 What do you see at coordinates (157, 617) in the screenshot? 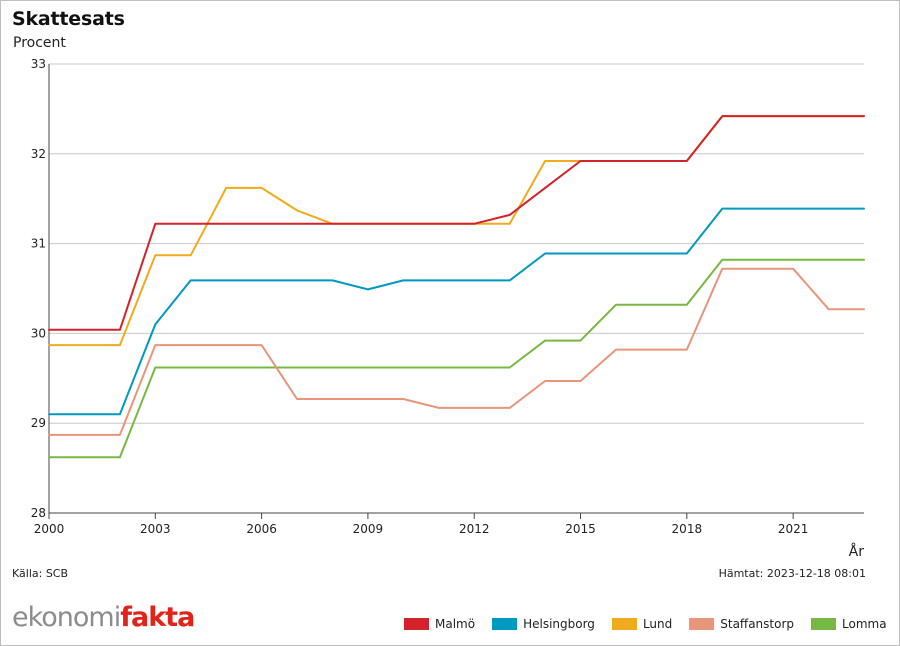
I see `logo-text-fakta: fakta` at bounding box center [157, 617].